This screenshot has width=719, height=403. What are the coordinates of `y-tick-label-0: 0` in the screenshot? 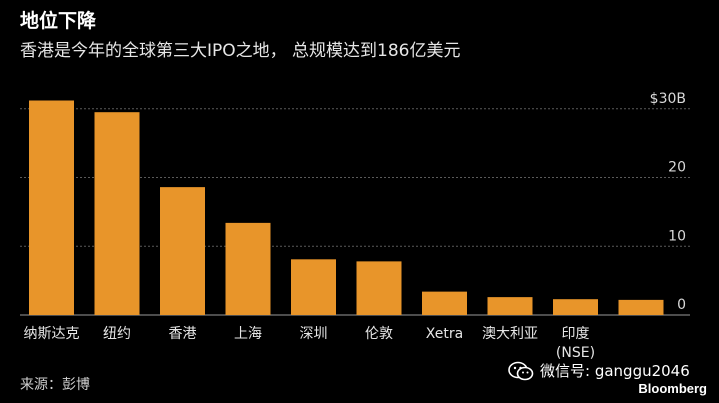 It's located at (681, 305).